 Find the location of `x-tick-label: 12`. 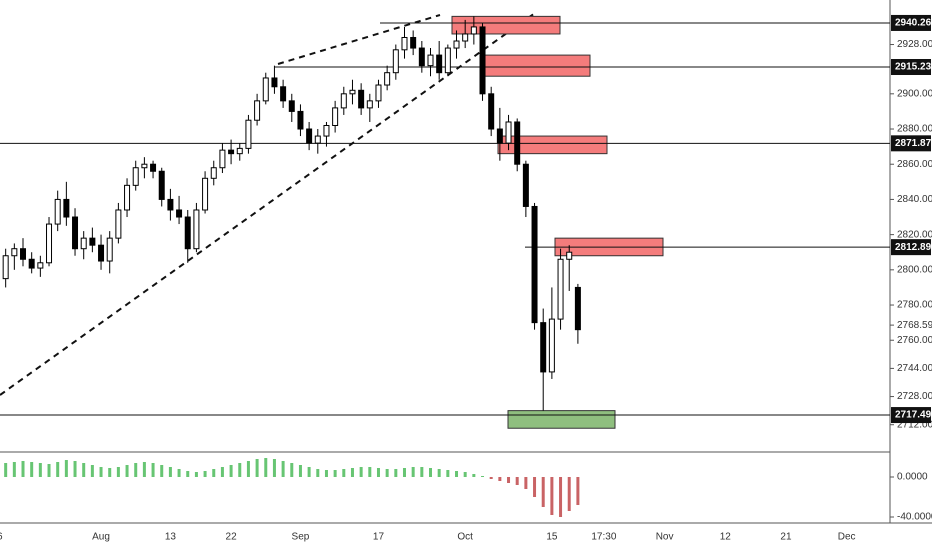

x-tick-label: 12 is located at coordinates (726, 537).